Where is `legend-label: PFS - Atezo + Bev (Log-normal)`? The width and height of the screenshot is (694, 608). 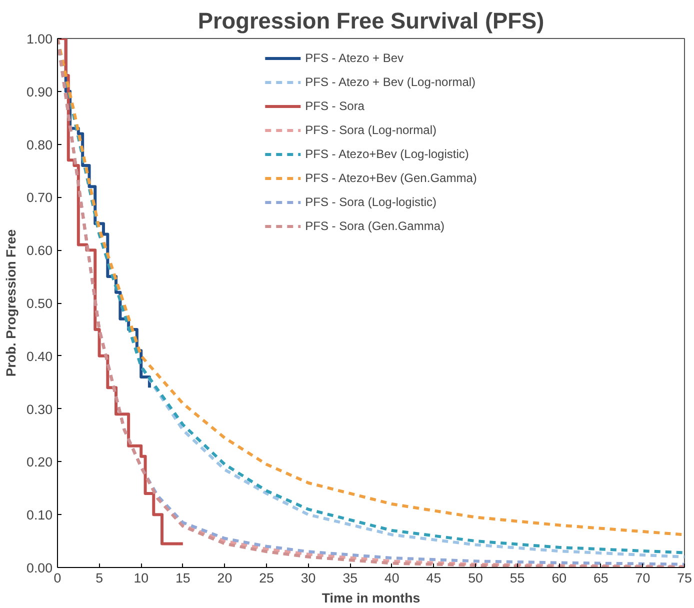 legend-label: PFS - Atezo + Bev (Log-normal) is located at coordinates (390, 82).